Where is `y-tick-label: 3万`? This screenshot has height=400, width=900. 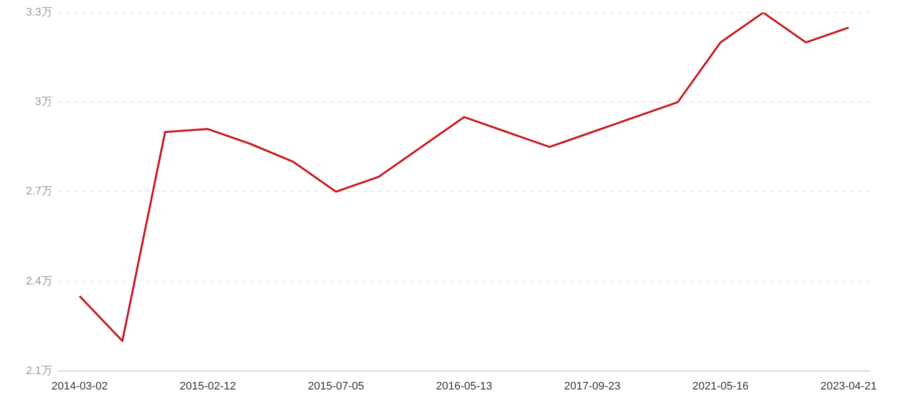 y-tick-label: 3万 is located at coordinates (43, 102).